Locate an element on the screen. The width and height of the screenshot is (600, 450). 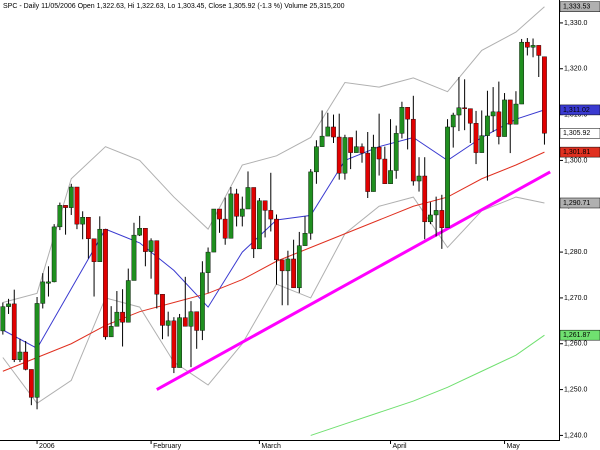
value-label: 1,305.92 is located at coordinates (576, 133).